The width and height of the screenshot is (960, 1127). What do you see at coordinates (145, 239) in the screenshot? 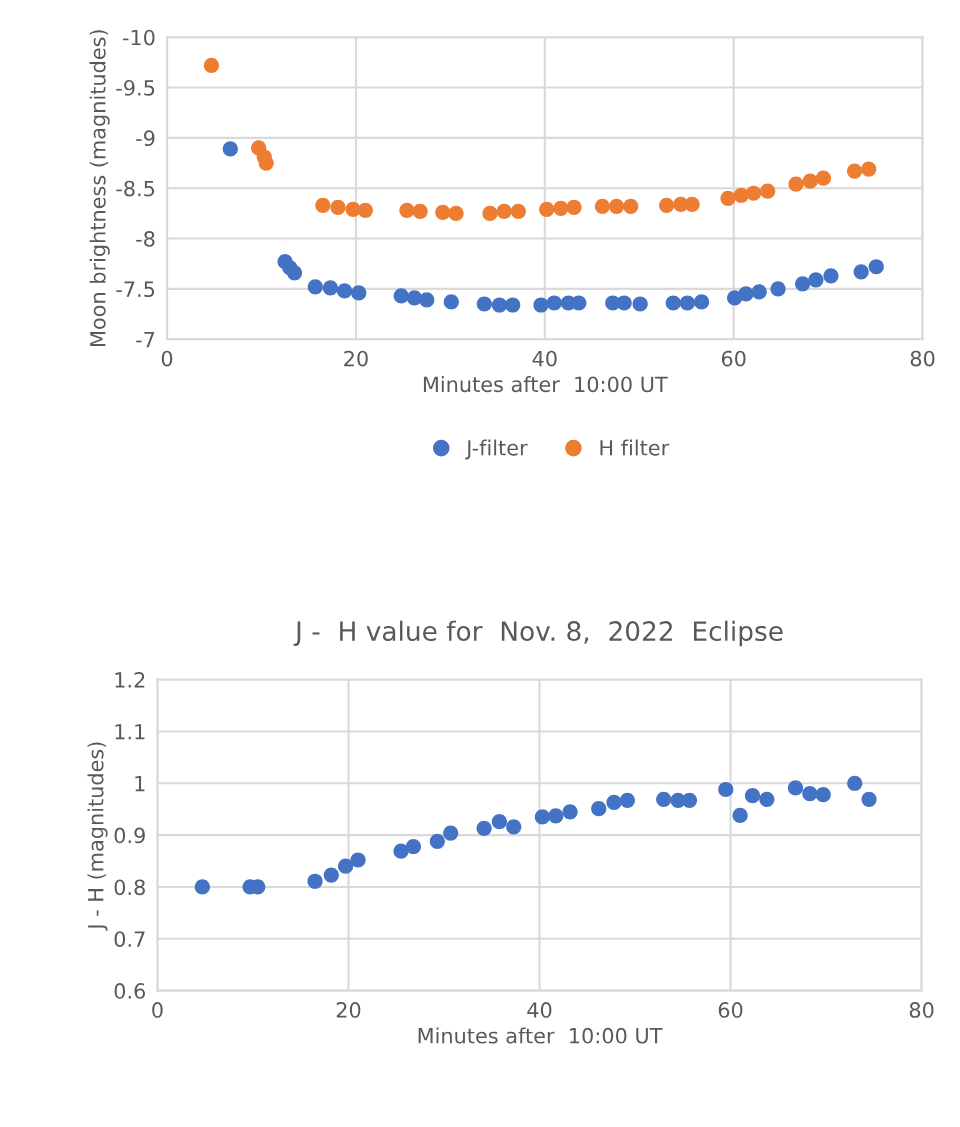
I see `y-tick-label: -8` at bounding box center [145, 239].